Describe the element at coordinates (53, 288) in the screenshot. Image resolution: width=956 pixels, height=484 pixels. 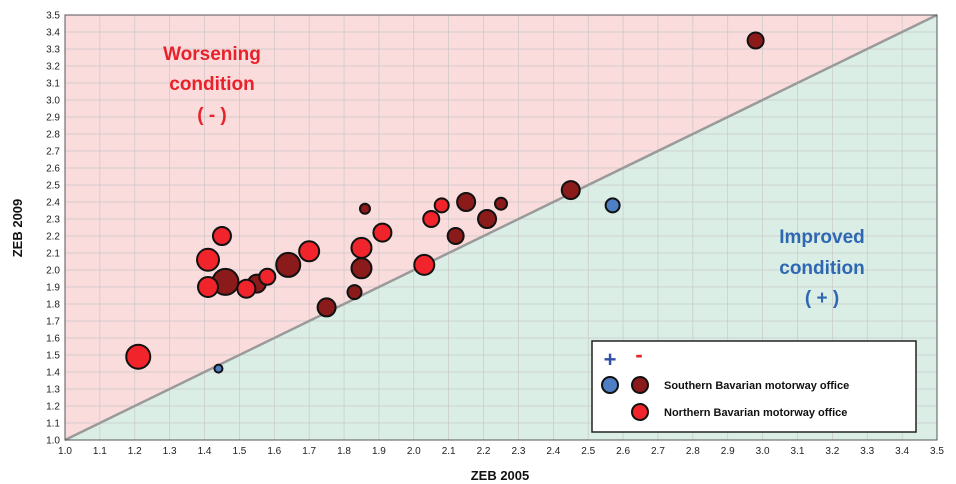
I see `y-tick-label: 1.9` at that location.